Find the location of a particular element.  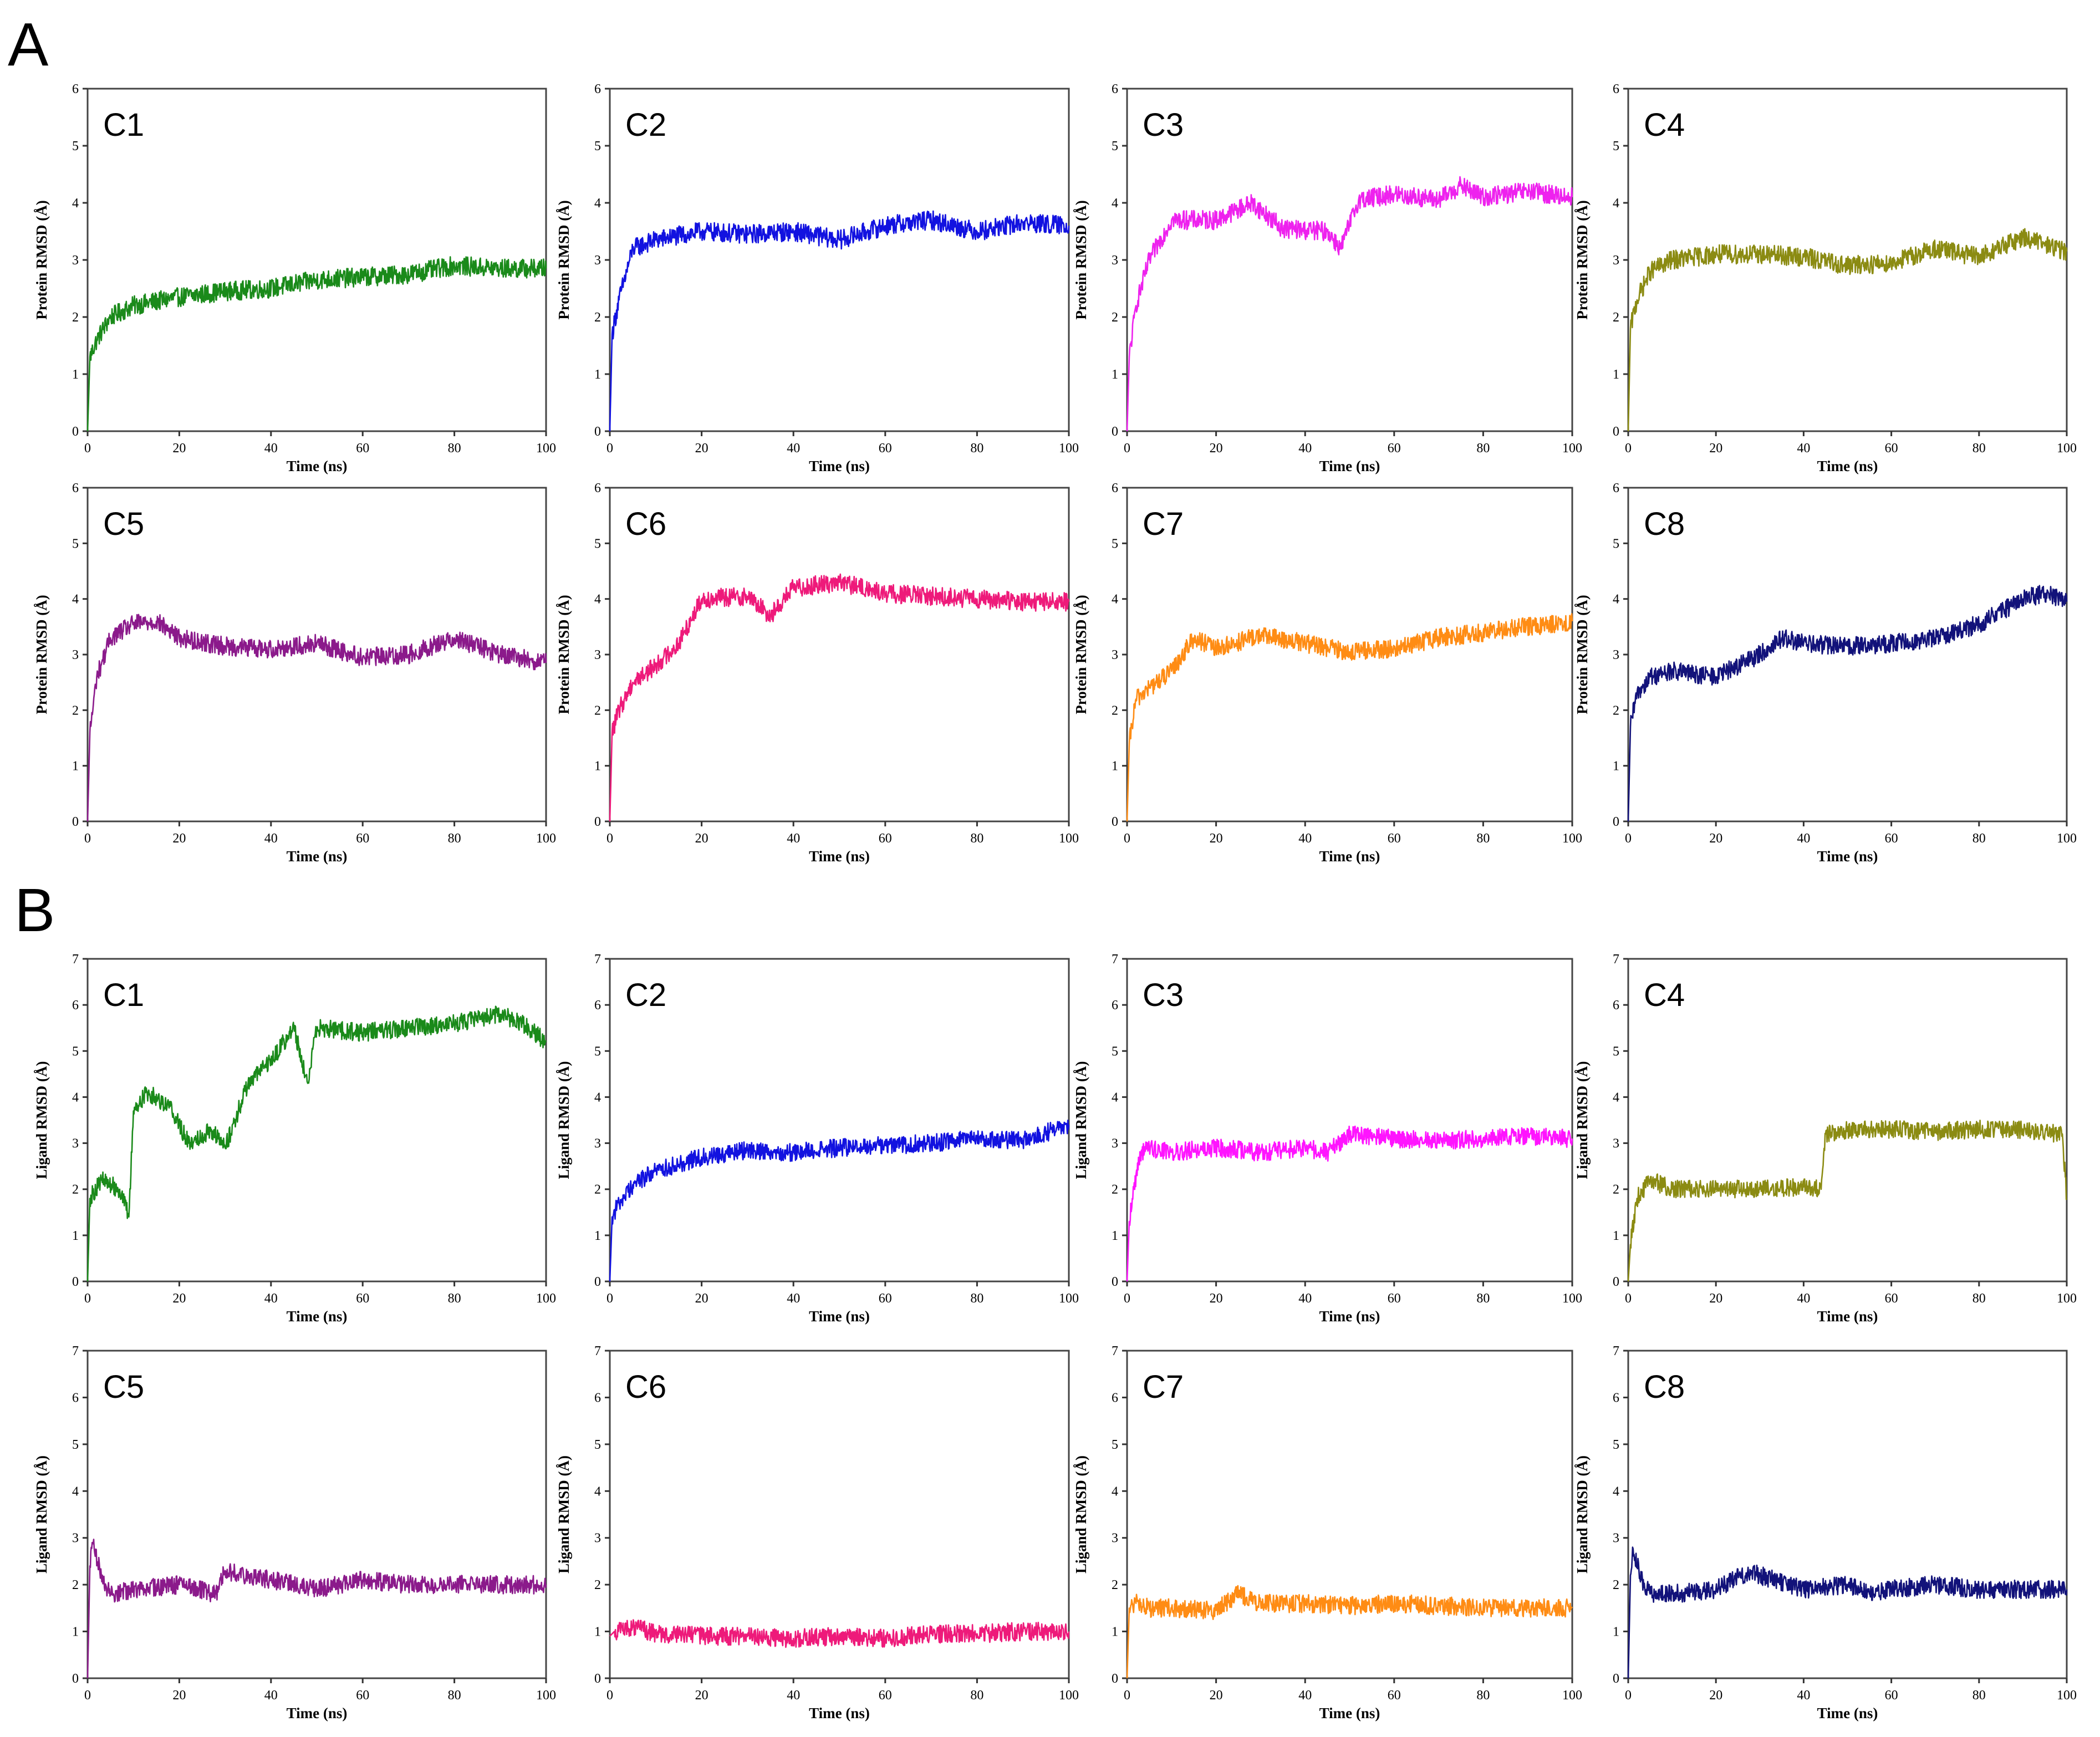

chart-label: C8 is located at coordinates (1664, 1387).